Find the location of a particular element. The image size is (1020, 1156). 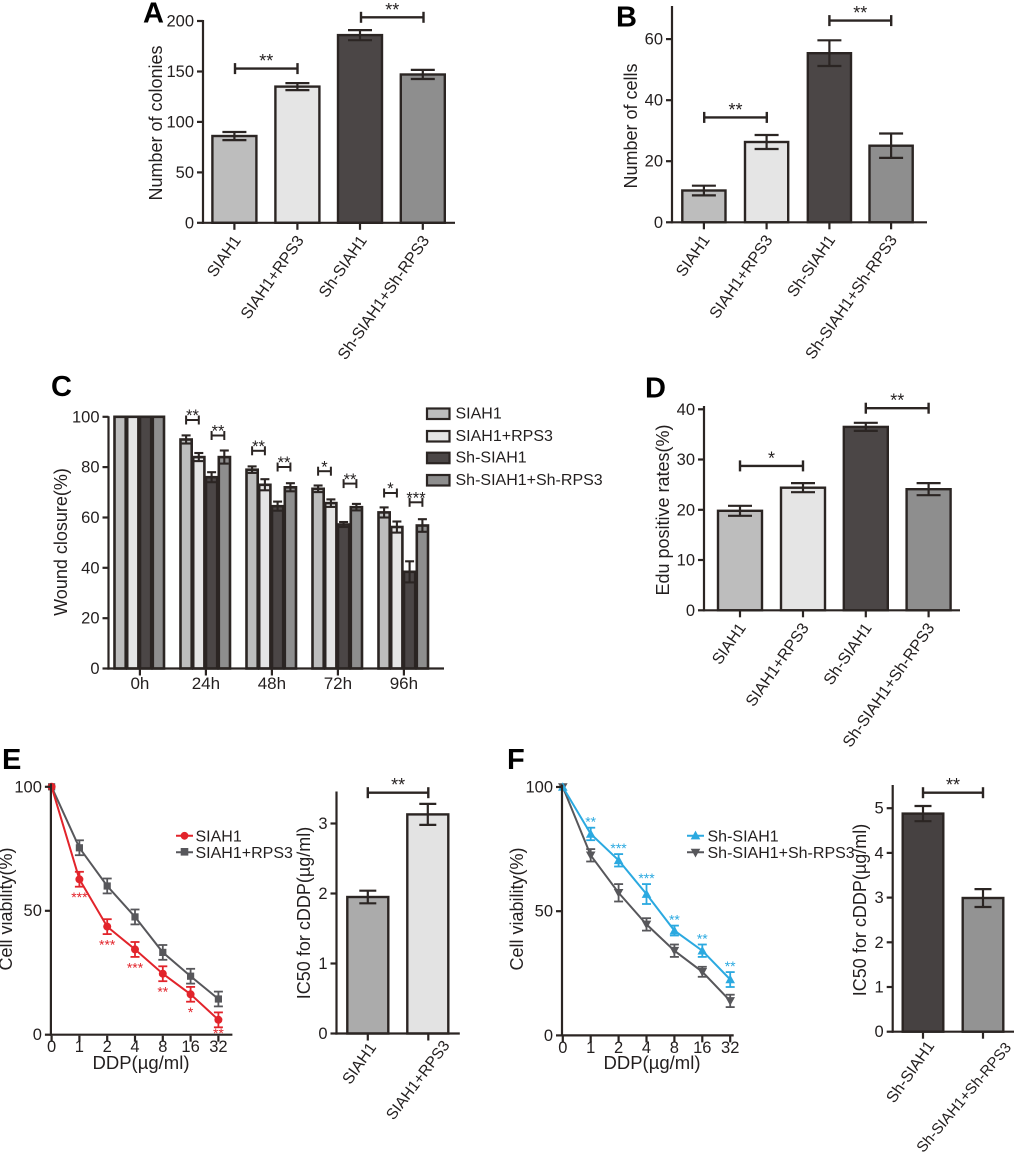

svg-text: 48h is located at coordinates (272, 683).